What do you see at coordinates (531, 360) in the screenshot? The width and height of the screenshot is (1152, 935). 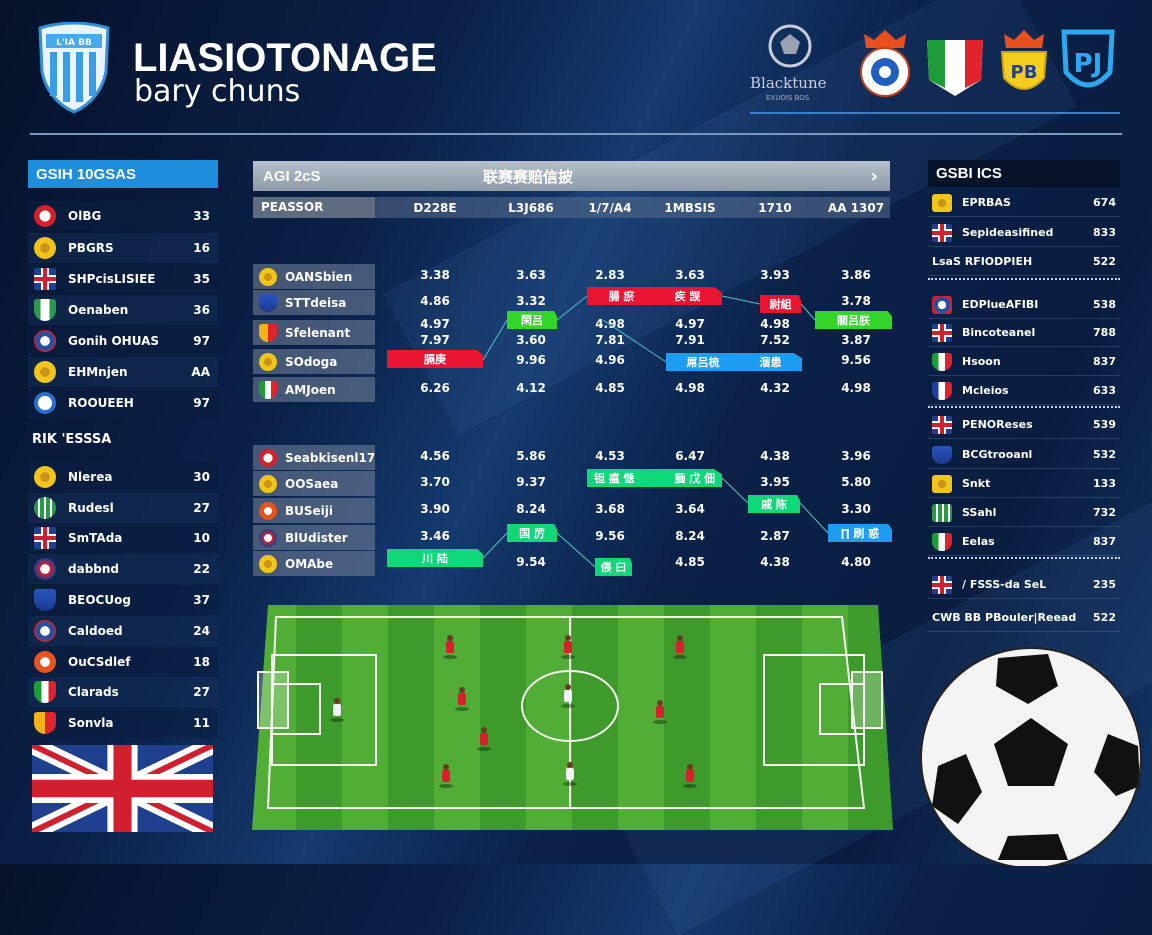 I see `odds-value: 9.96` at bounding box center [531, 360].